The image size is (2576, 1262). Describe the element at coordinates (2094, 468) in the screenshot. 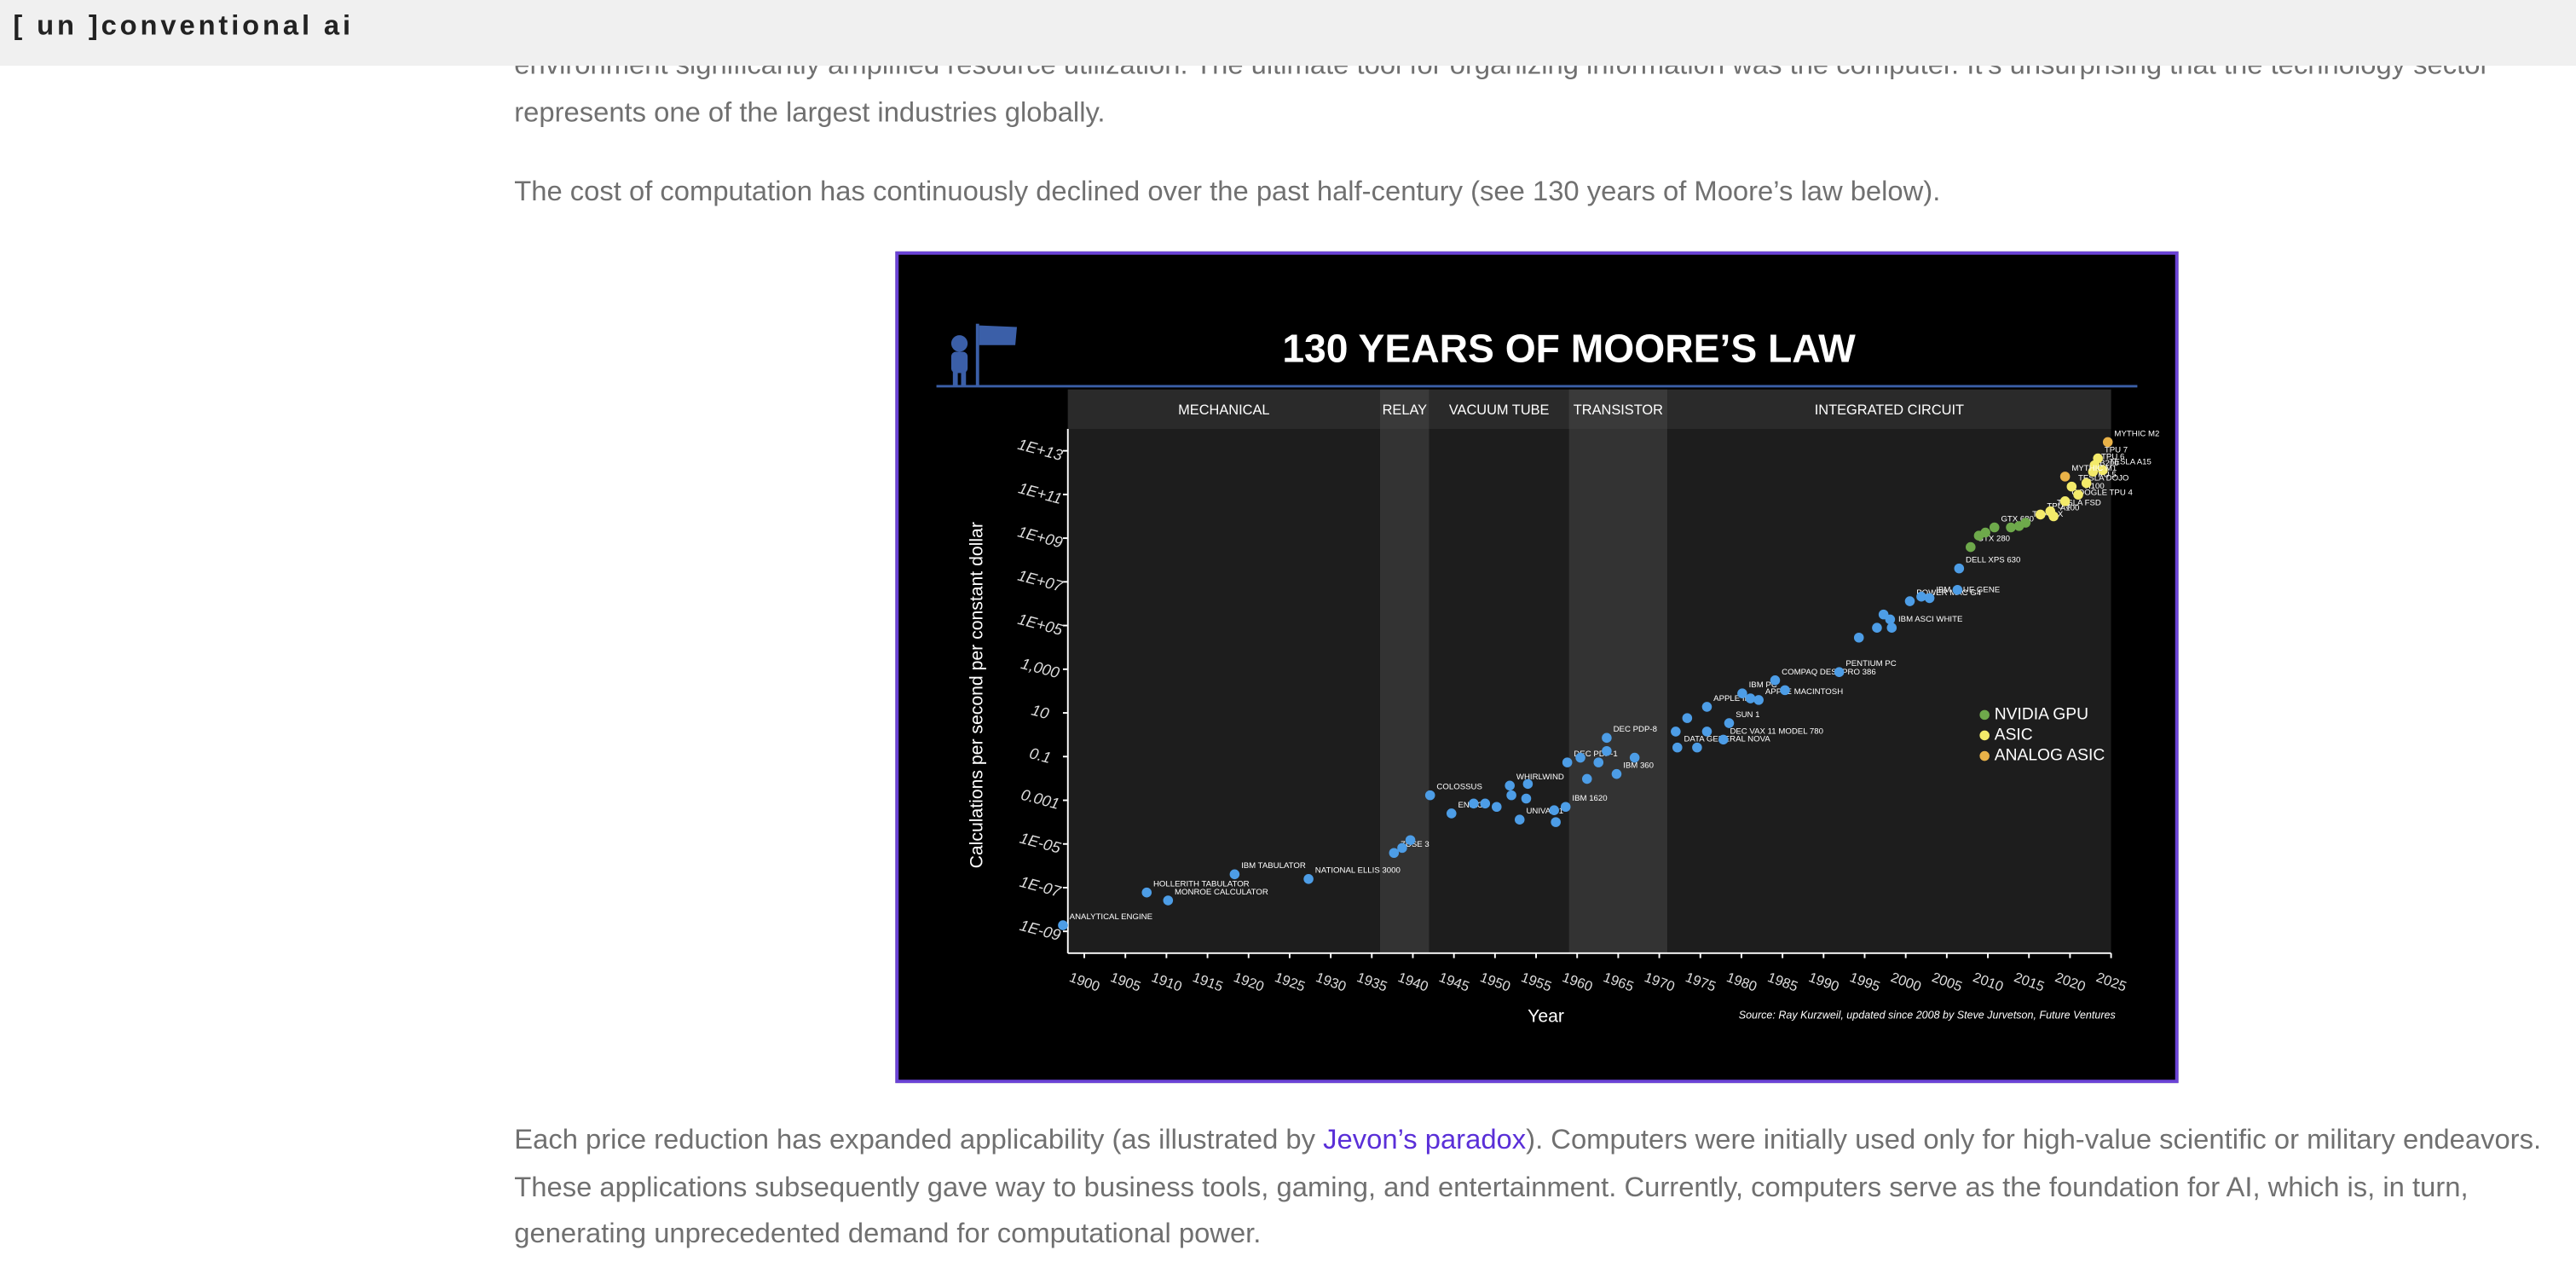

I see `point-label: MYTHIC M1` at that location.